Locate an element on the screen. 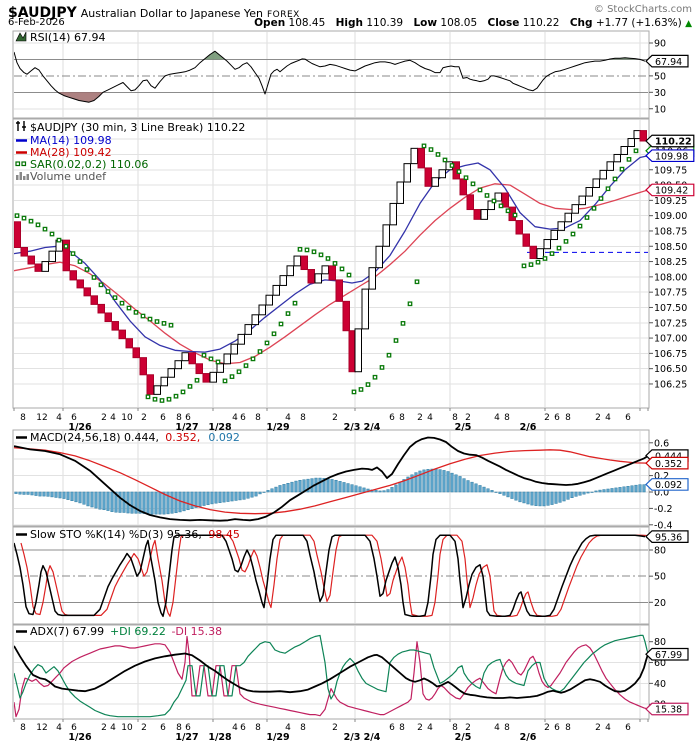 This screenshot has height=748, width=700. legend-price-chart-icon is located at coordinates (21, 126).